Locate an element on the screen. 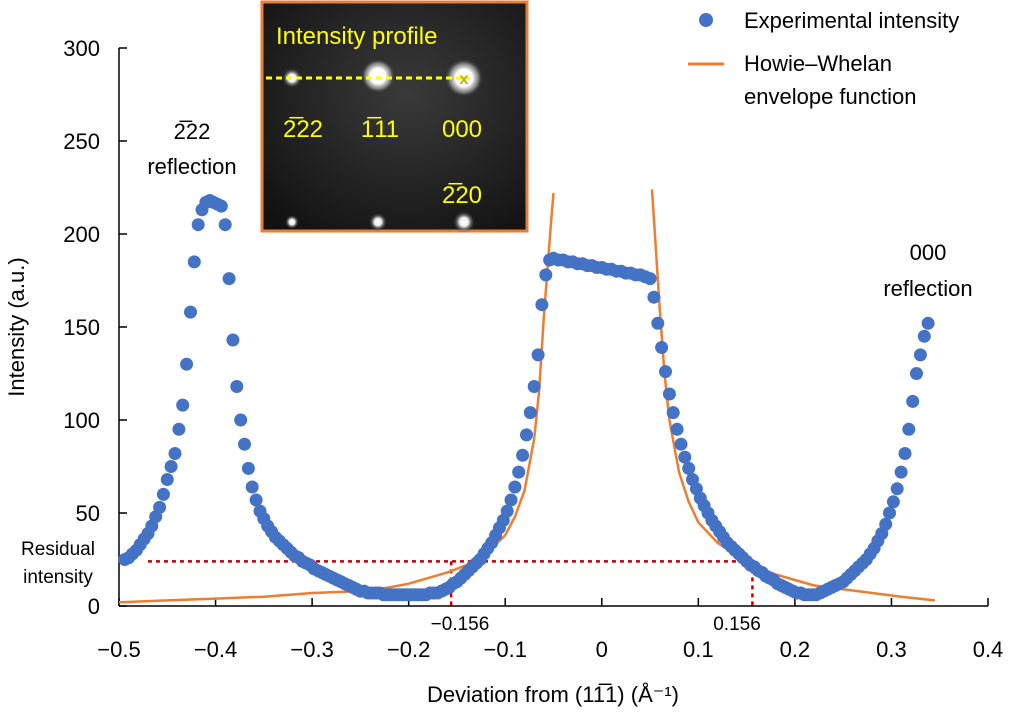 The height and width of the screenshot is (714, 1030). y-tick-label: 50 is located at coordinates (88, 513).